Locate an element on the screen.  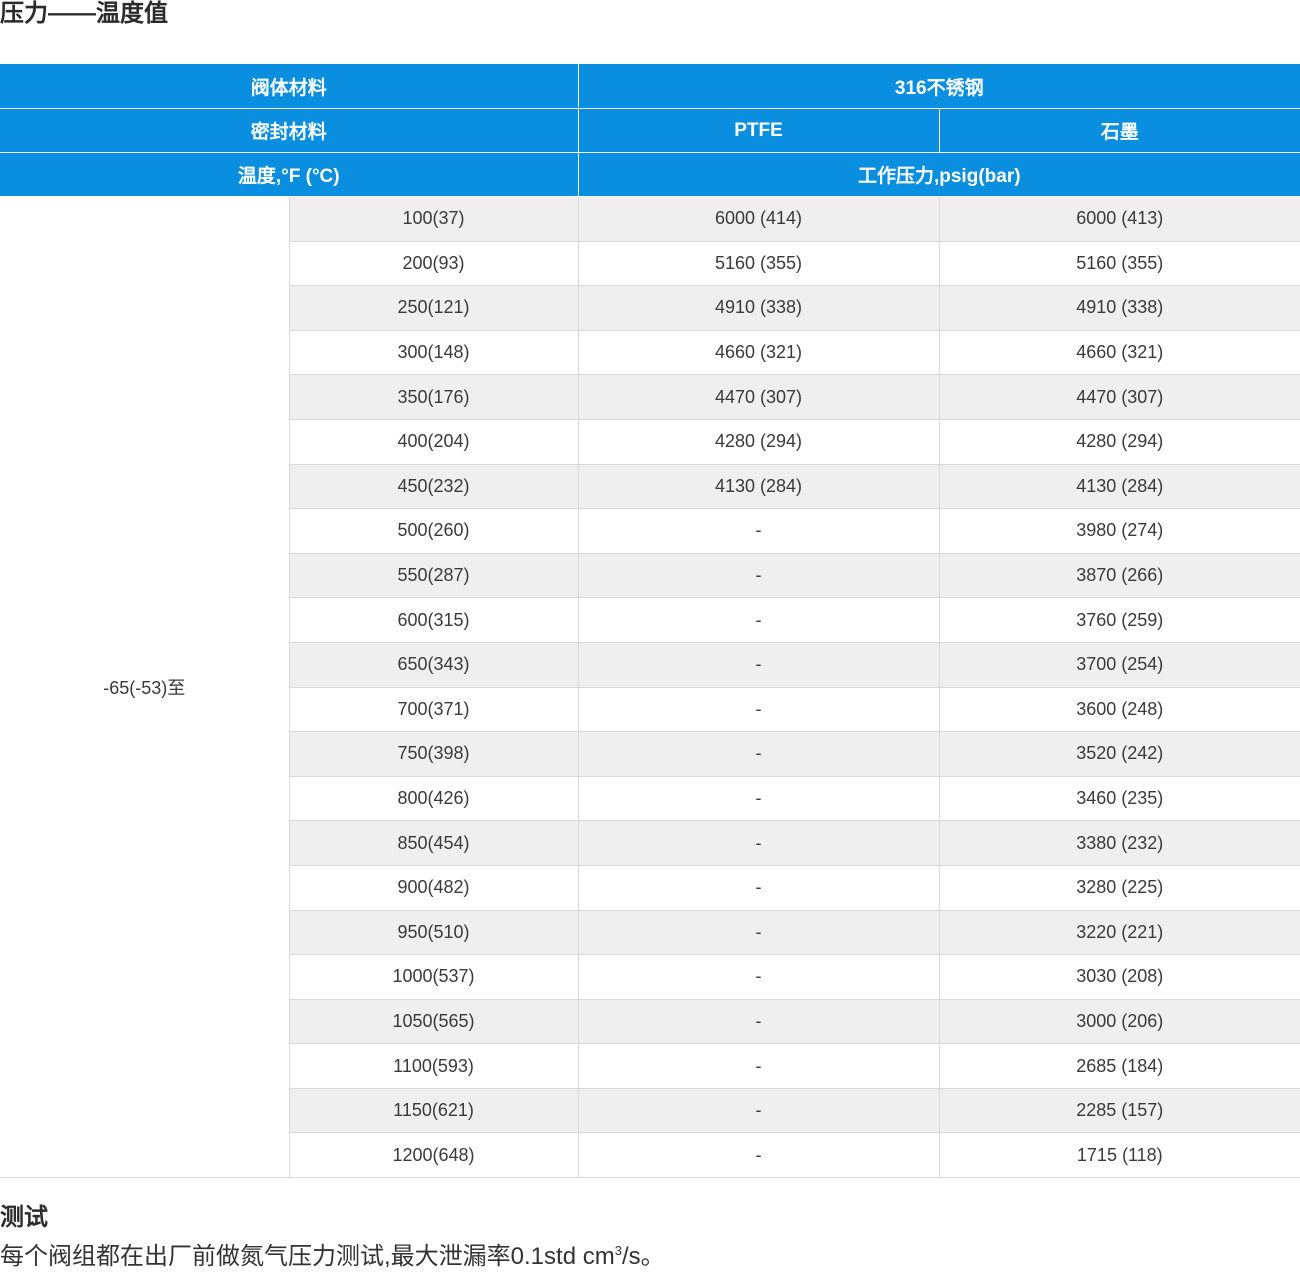
graphite-pressure-cell: 3460 (235) is located at coordinates (1119, 799).